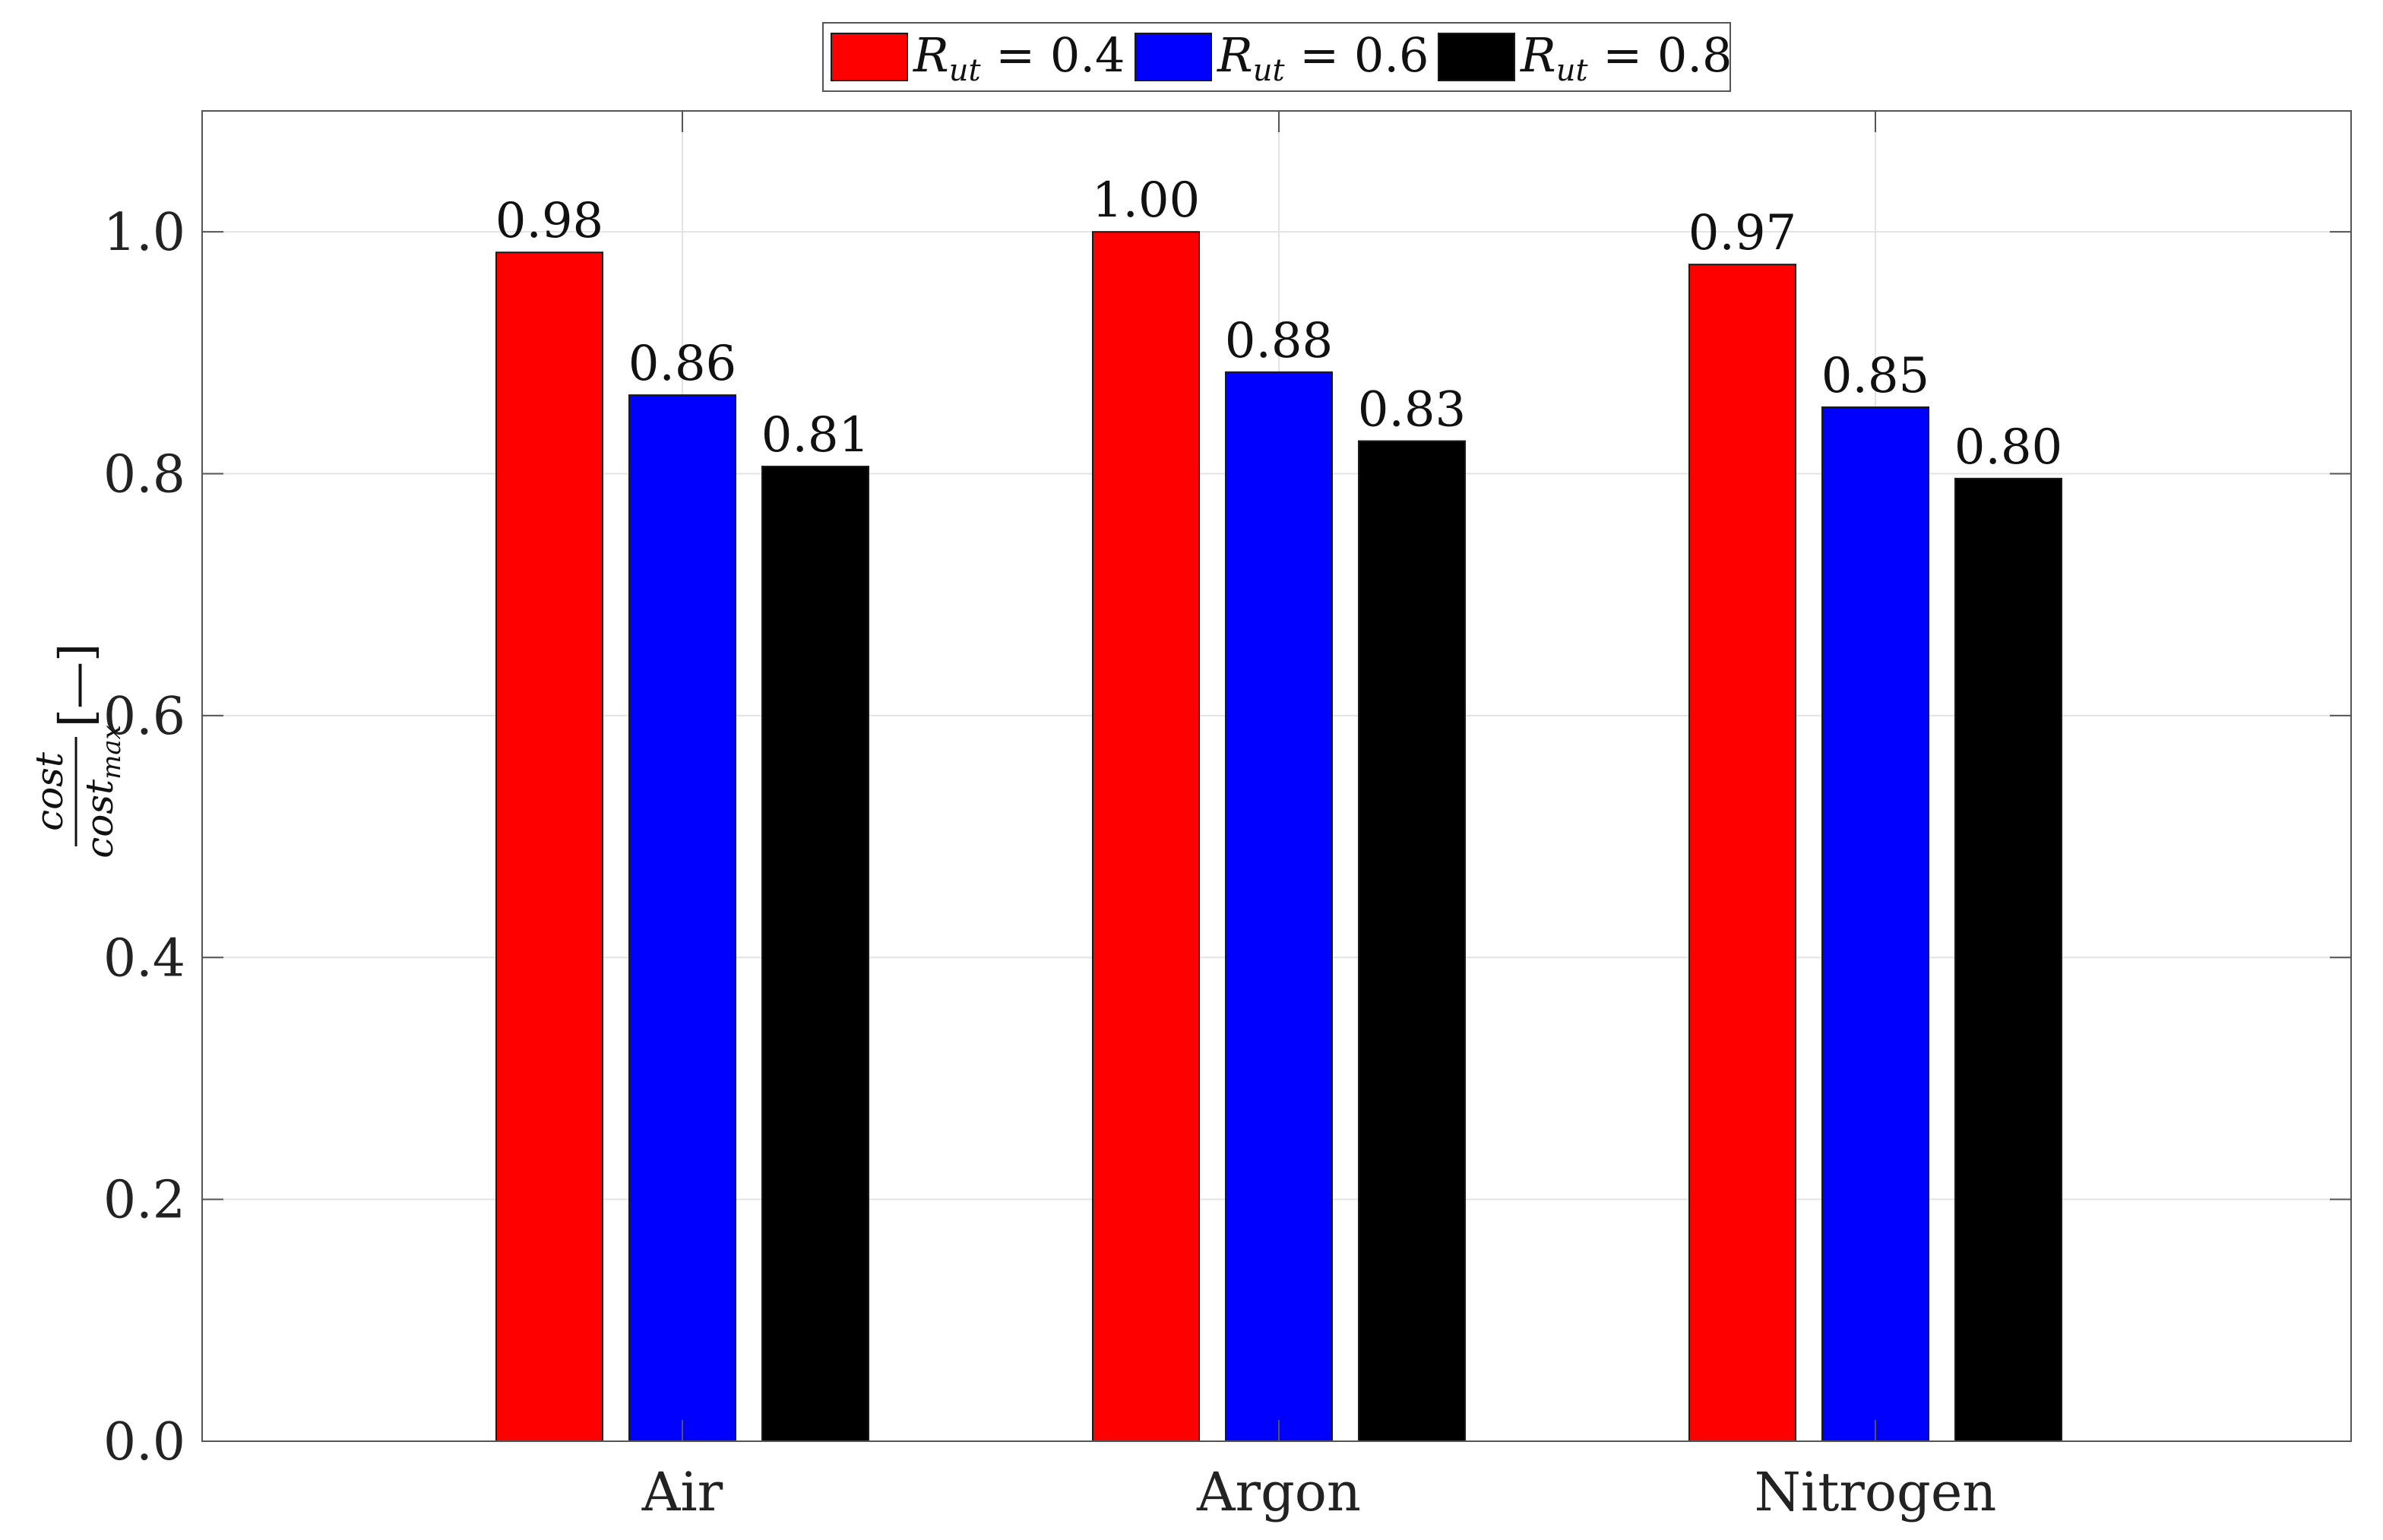 The width and height of the screenshot is (2383, 1540). Describe the element at coordinates (144, 475) in the screenshot. I see `y-tick-label: 0.8` at that location.